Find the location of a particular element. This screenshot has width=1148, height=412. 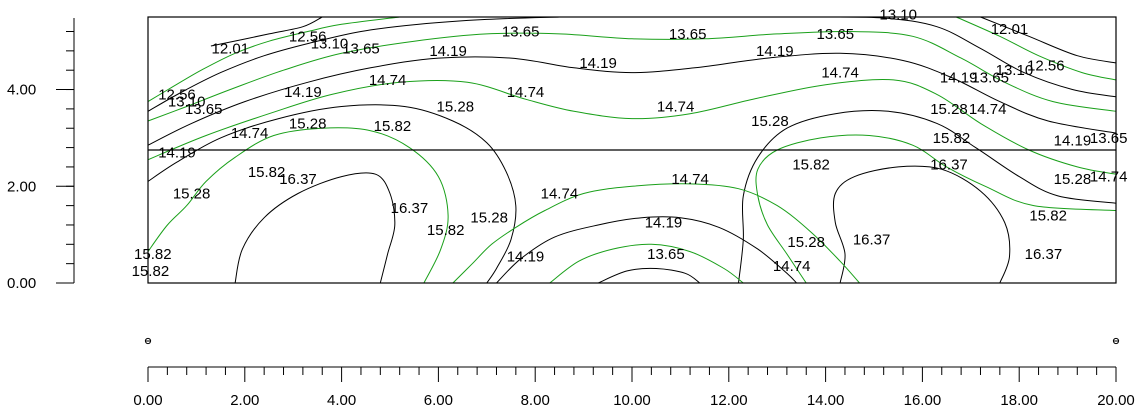

x-tick-label: 20.00 is located at coordinates (1116, 400).